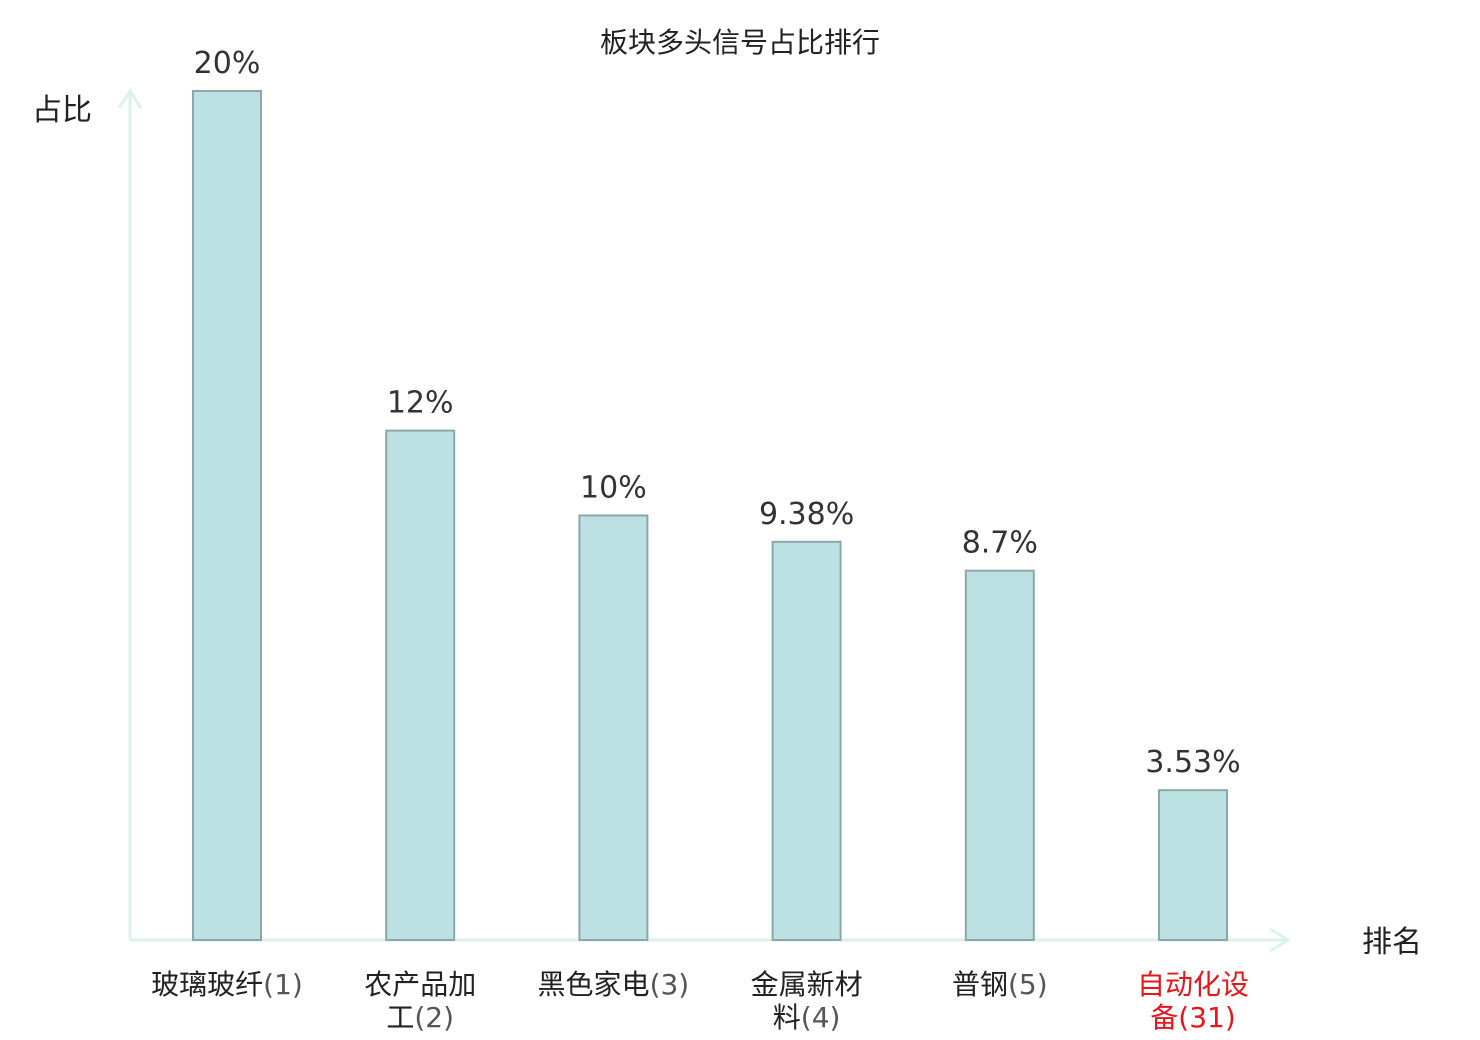  I want to click on x-tick-label: 玻璃玻纤(1), so click(227, 984).